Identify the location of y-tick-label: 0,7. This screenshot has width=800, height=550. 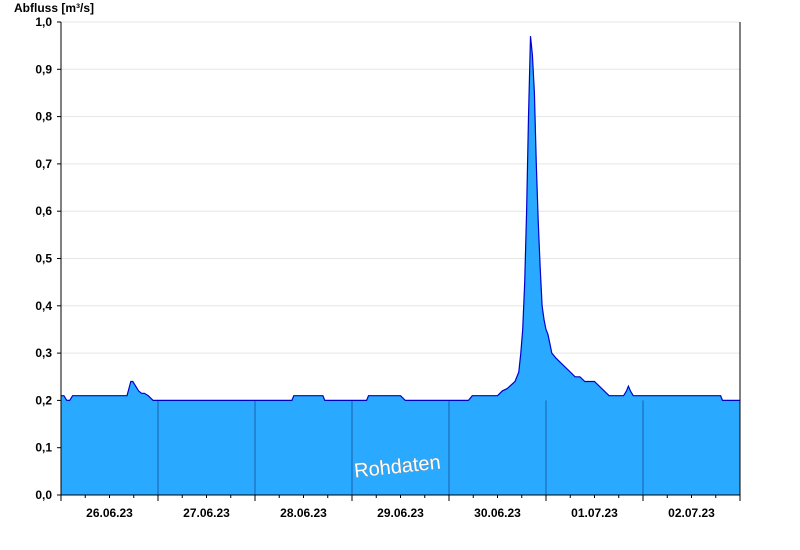
(43, 164).